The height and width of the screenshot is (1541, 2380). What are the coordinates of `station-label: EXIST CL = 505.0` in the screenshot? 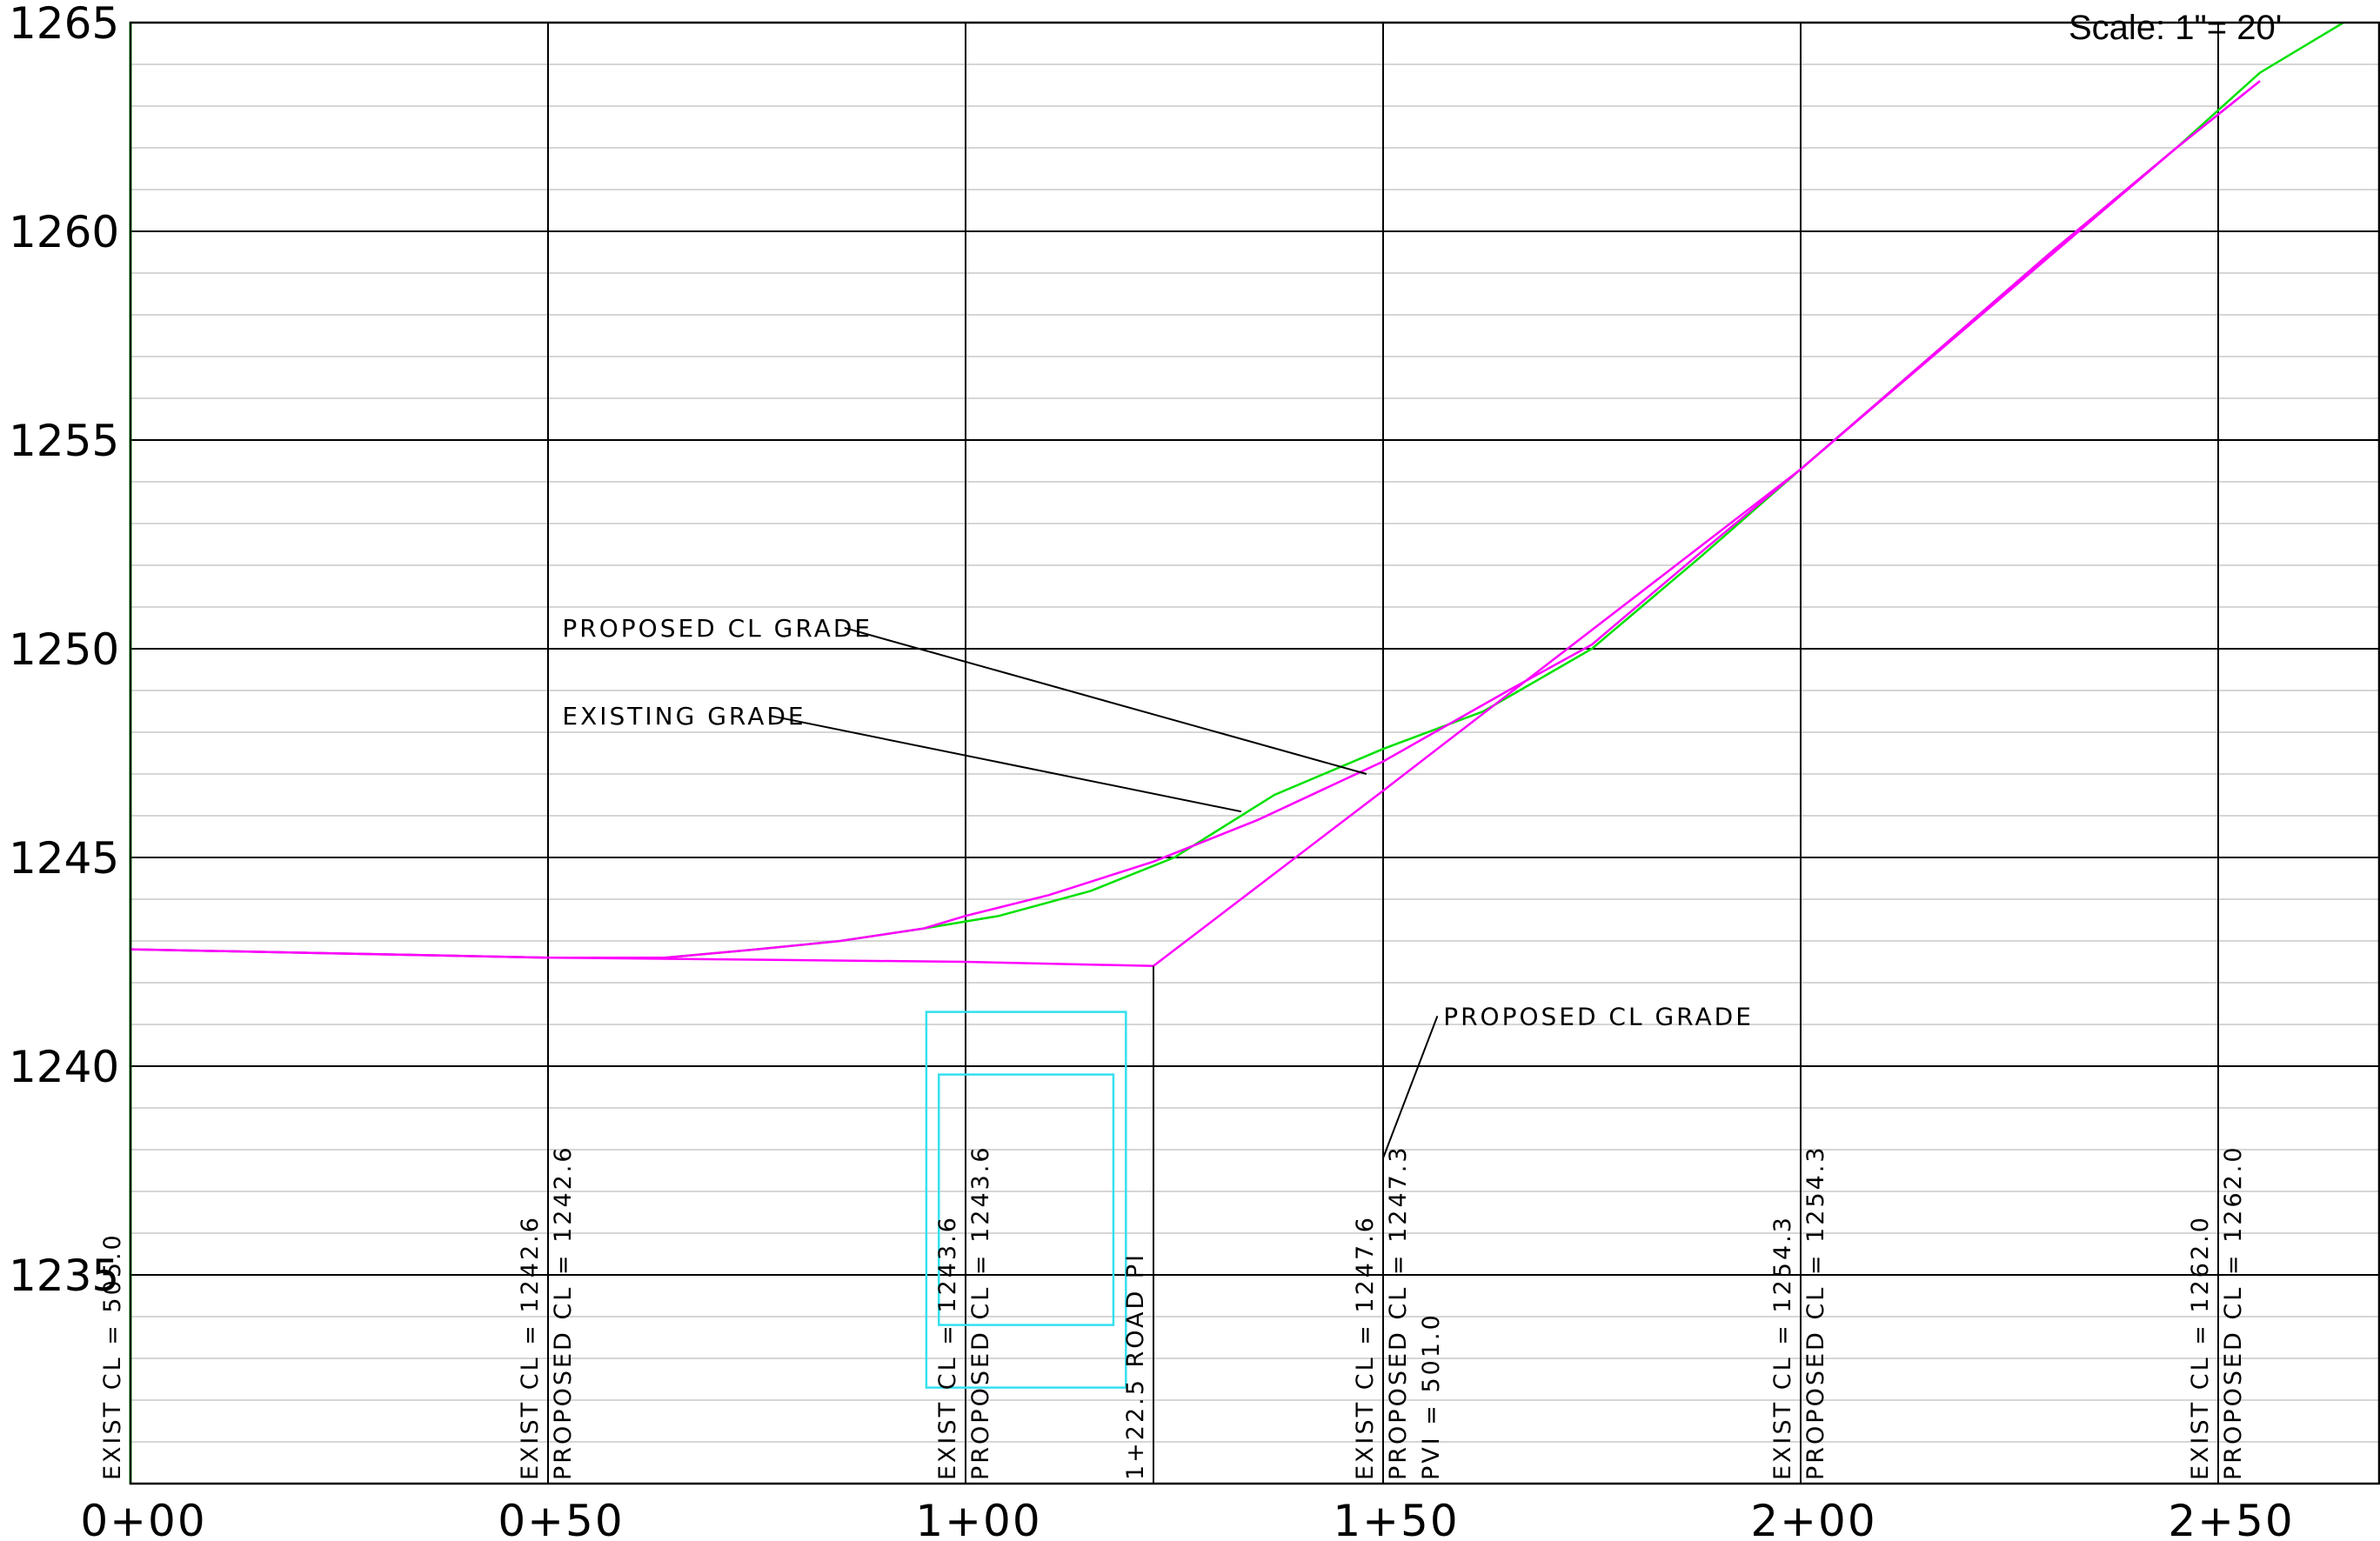 It's located at (112, 1356).